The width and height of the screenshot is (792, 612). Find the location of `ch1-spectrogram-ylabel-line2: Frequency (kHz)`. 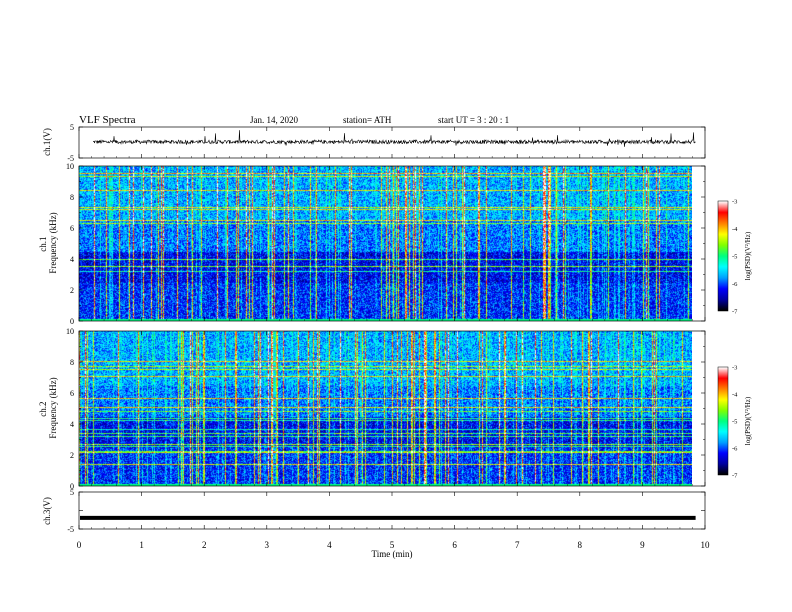

ch1-spectrogram-ylabel-line2: Frequency (kHz) is located at coordinates (53, 242).